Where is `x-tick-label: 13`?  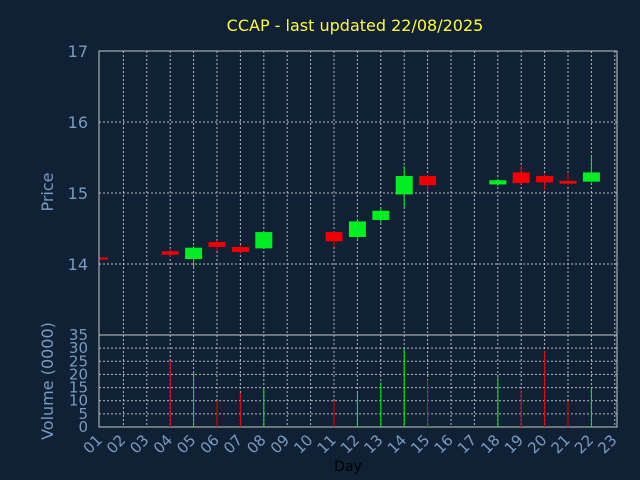
x-tick-label: 13 is located at coordinates (373, 444).